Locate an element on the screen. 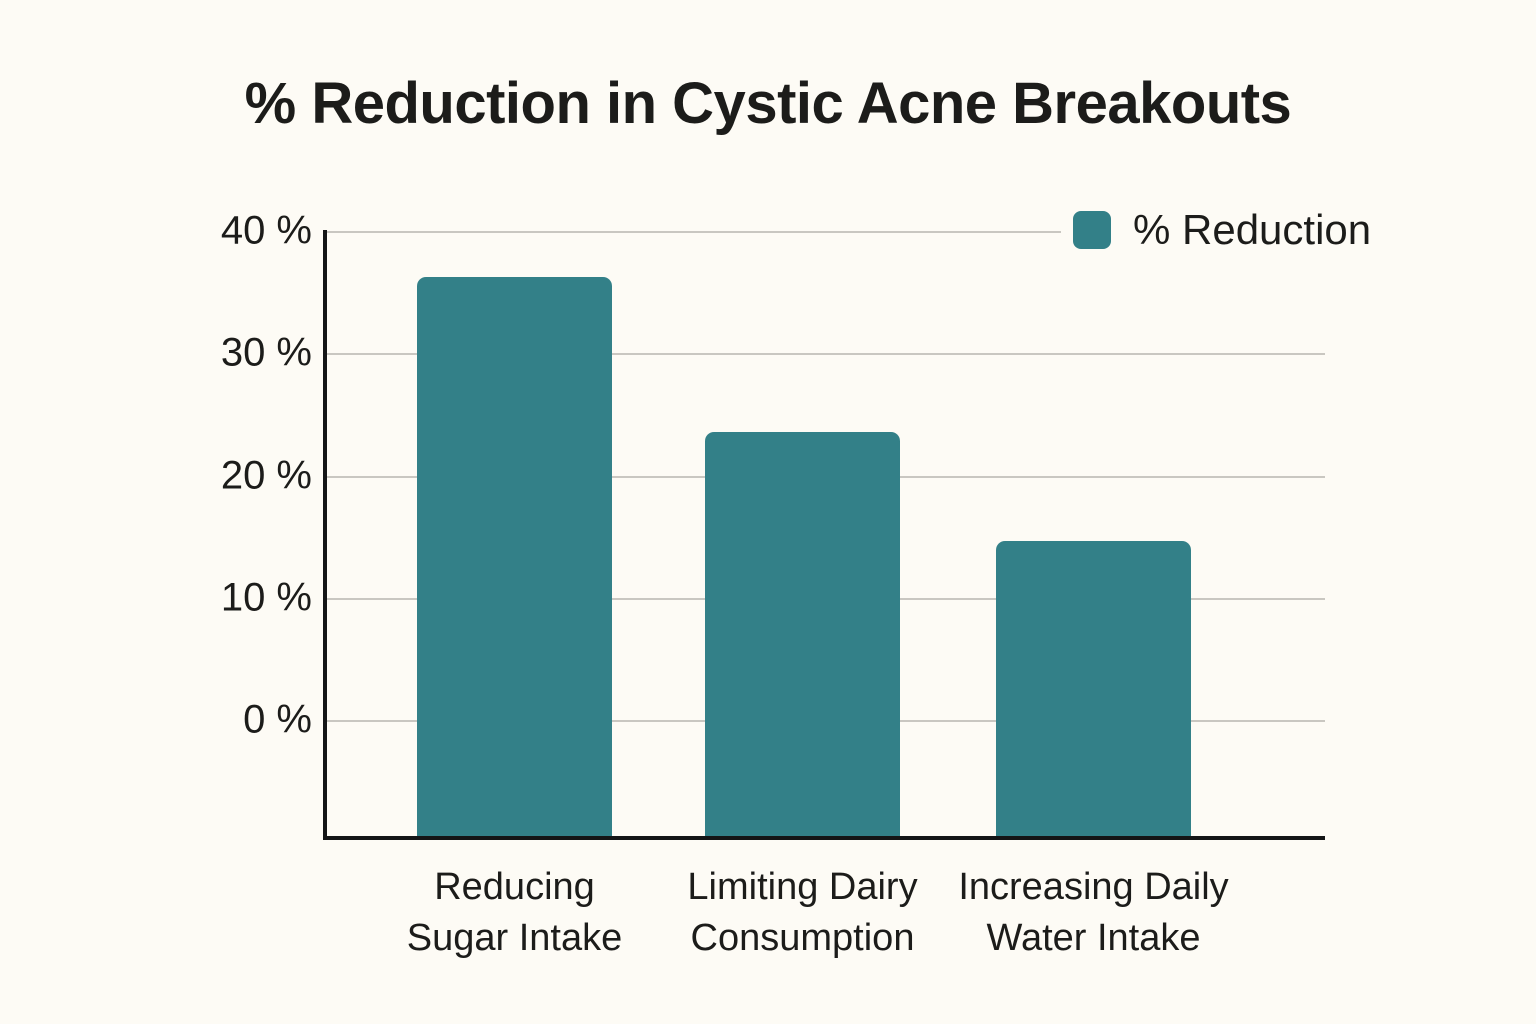 The image size is (1536, 1024). legend-label: % Reduction is located at coordinates (1252, 229).